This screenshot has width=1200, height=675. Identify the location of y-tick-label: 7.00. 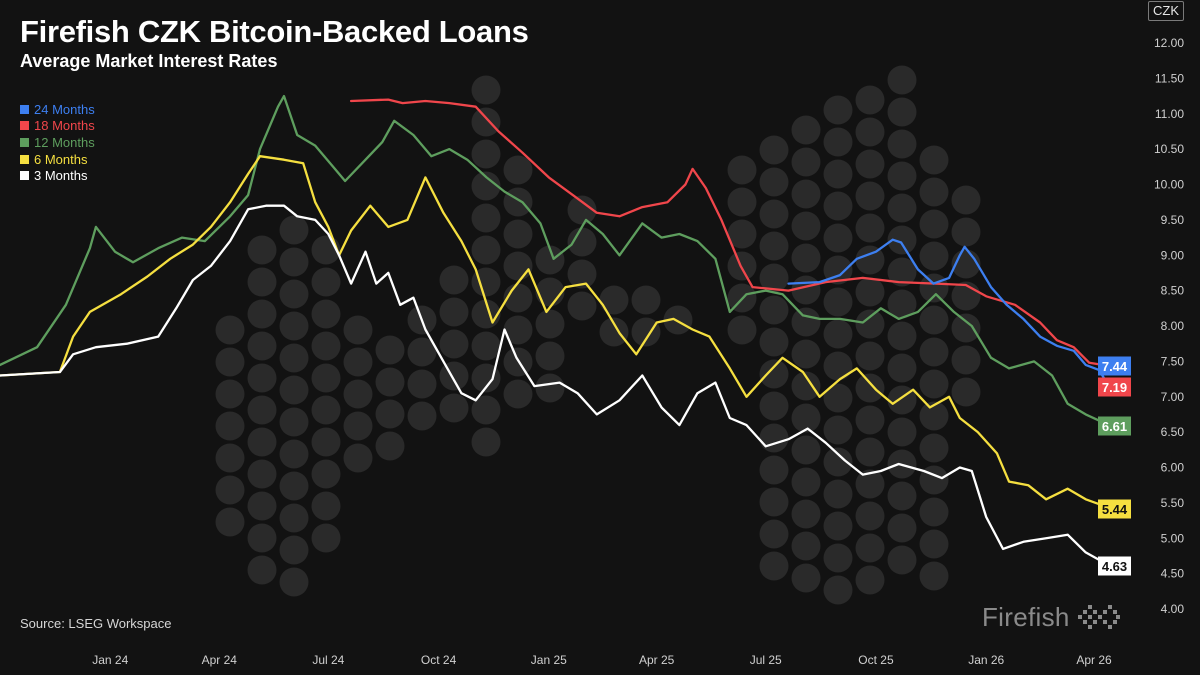
(1173, 397).